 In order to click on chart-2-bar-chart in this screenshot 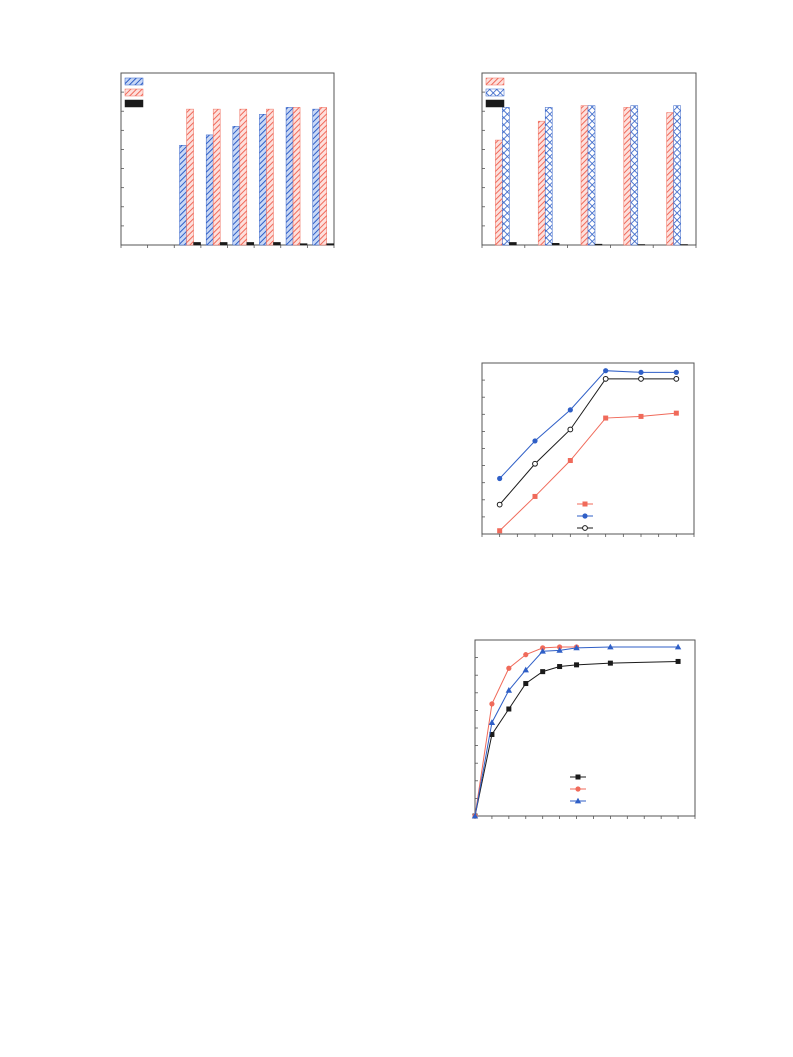, I will do `click(589, 160)`.